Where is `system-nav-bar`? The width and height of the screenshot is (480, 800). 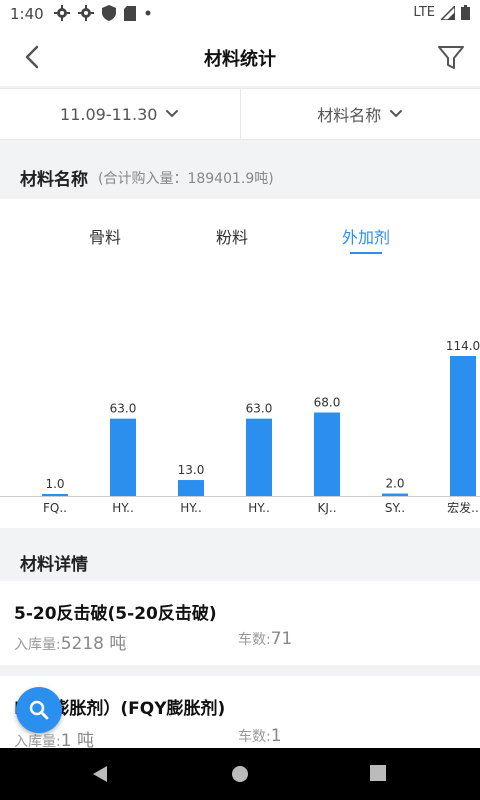 system-nav-bar is located at coordinates (240, 774).